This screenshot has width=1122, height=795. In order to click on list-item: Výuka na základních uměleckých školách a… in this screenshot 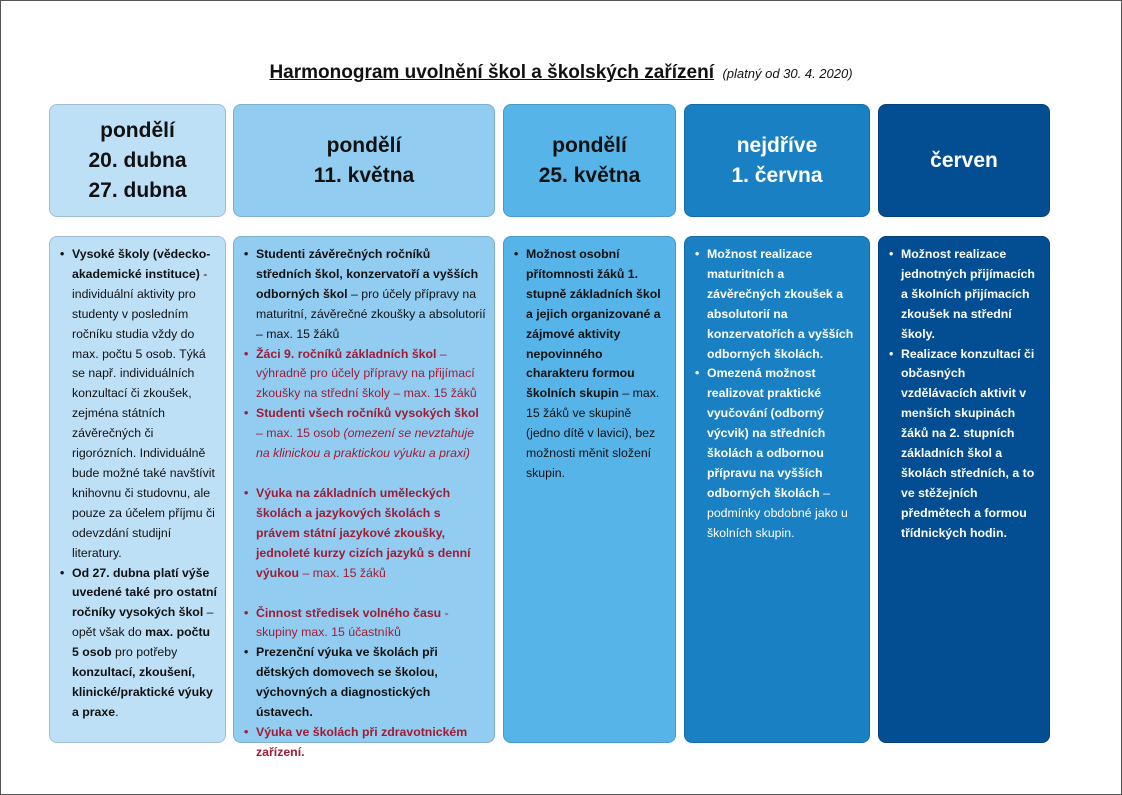, I will do `click(365, 534)`.